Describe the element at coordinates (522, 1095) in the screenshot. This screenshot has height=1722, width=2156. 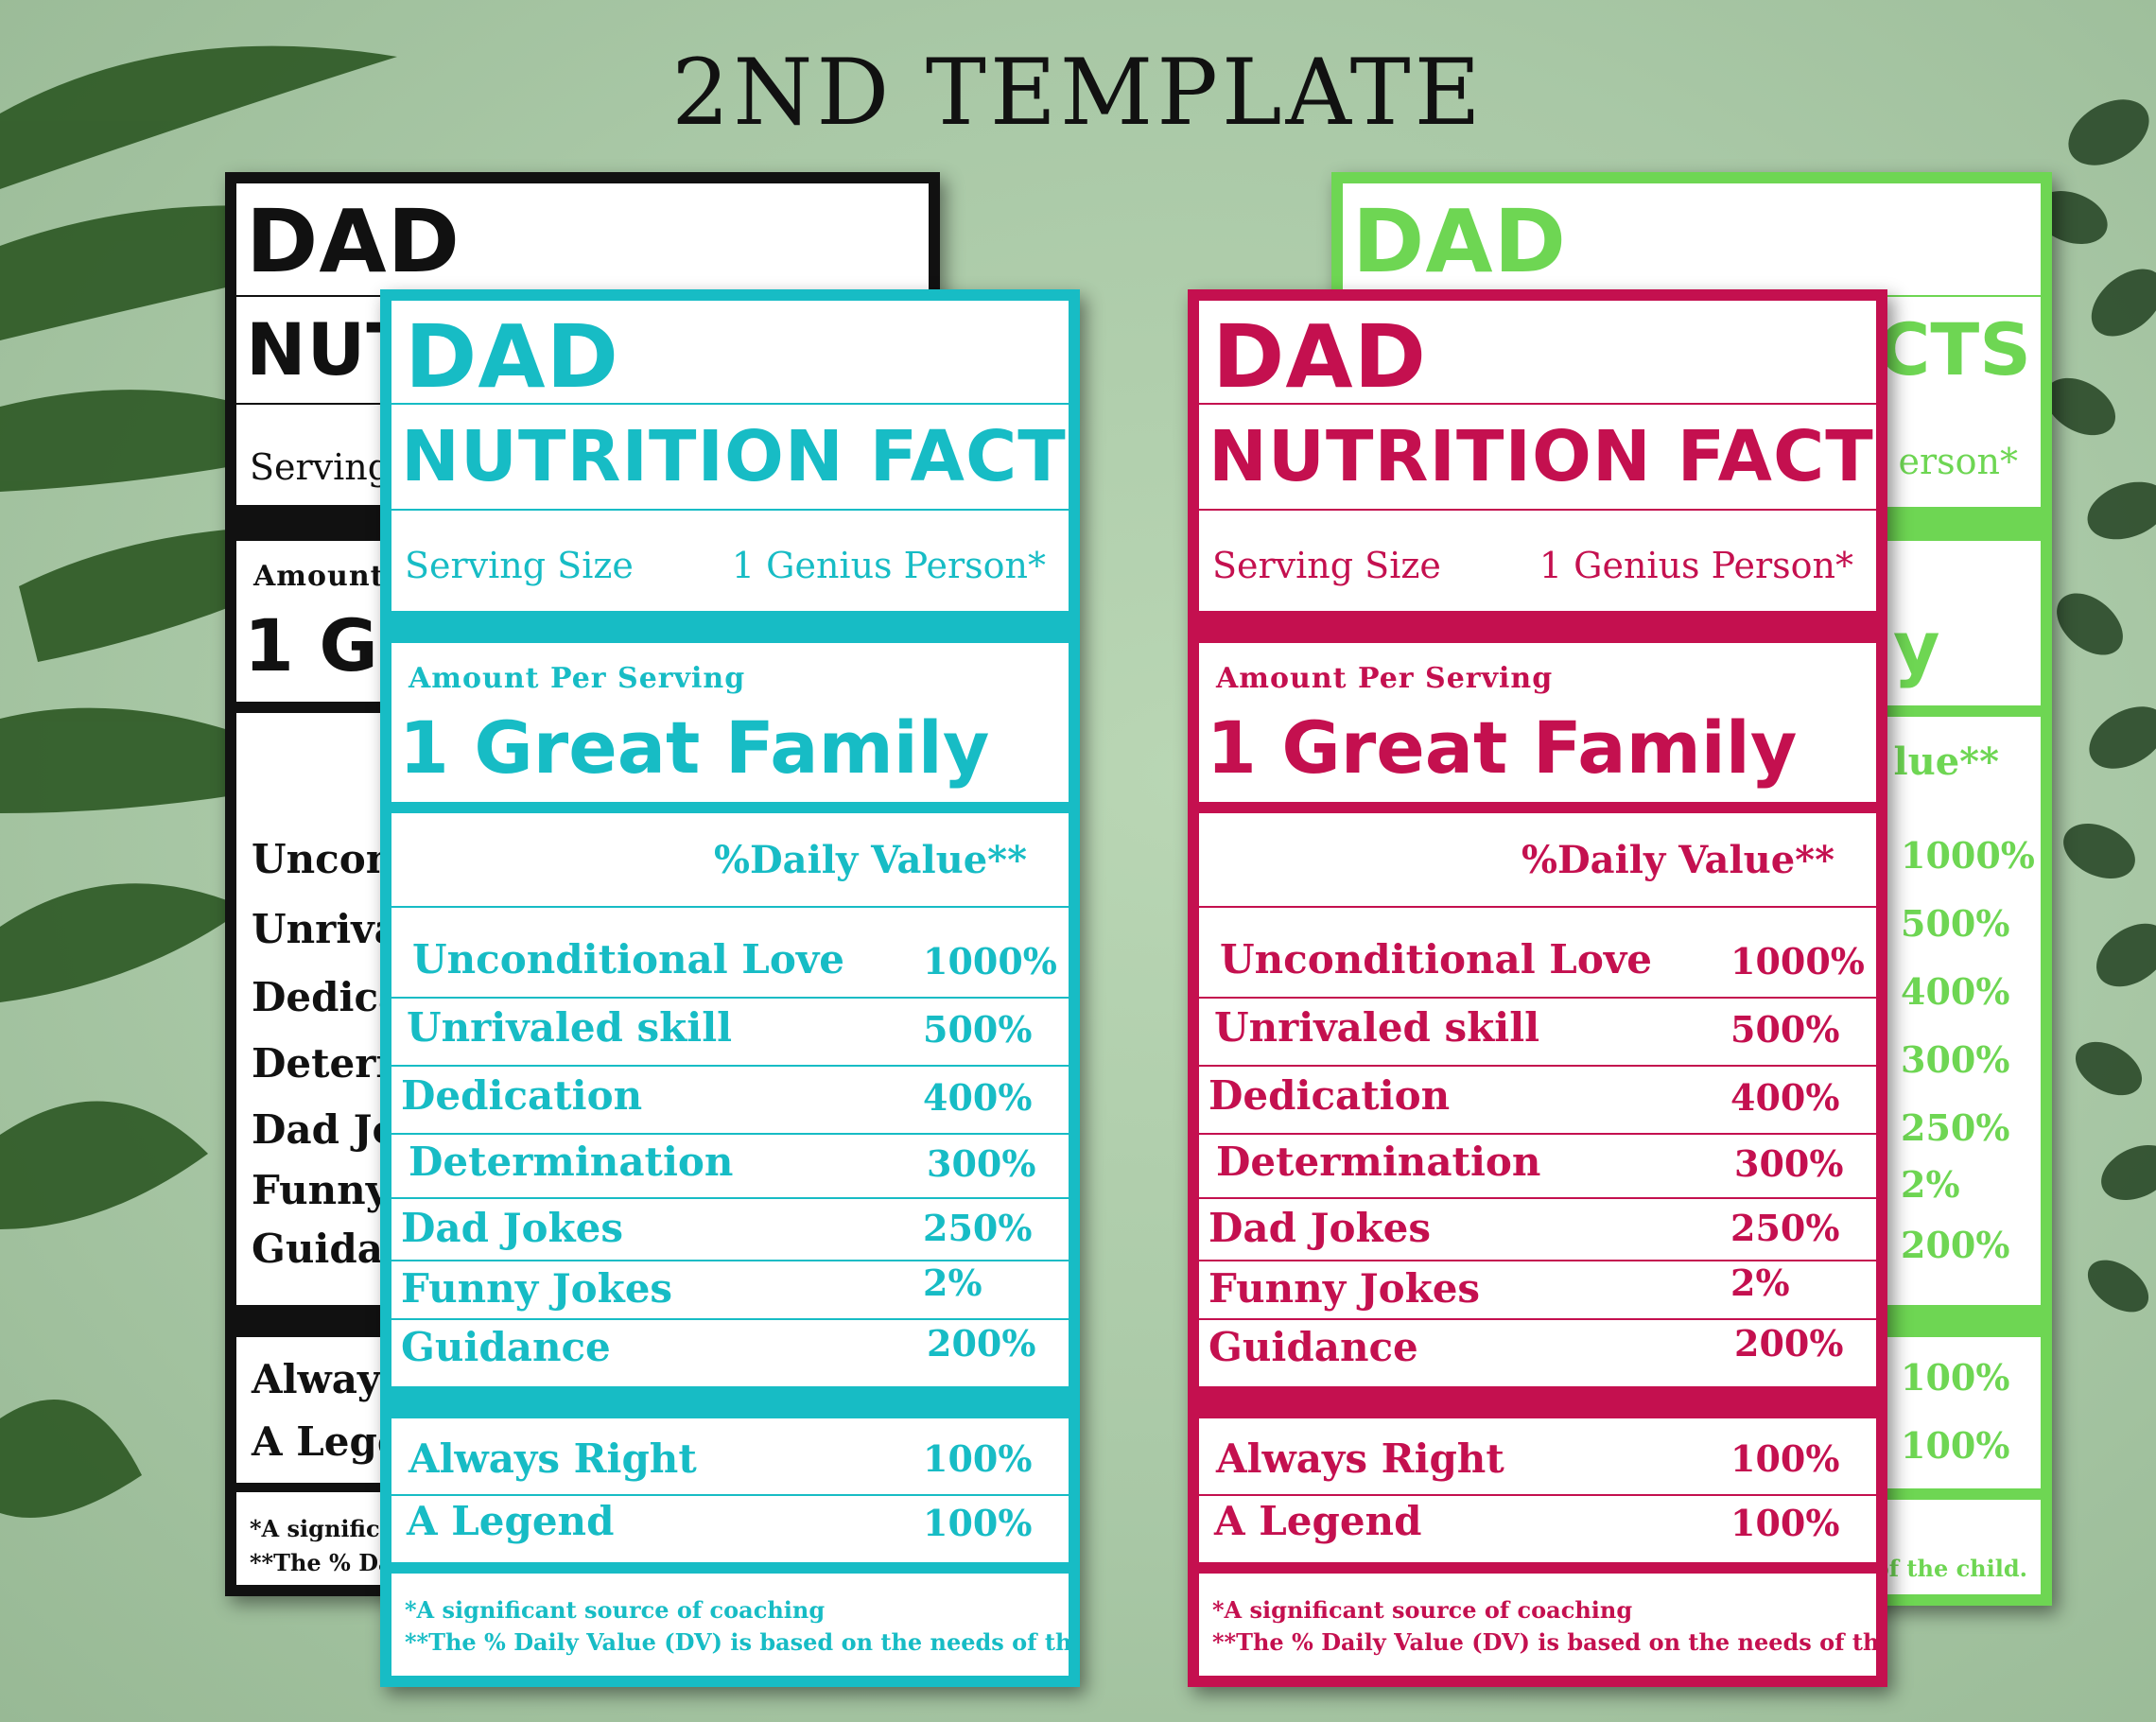
I see `row-name: Dedication` at that location.